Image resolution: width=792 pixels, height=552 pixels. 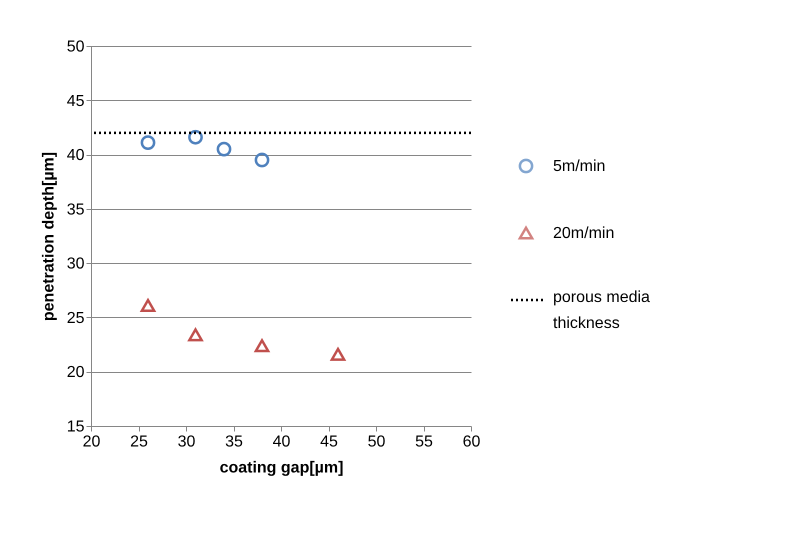 I want to click on y-tick-label: 25, so click(x=75, y=318).